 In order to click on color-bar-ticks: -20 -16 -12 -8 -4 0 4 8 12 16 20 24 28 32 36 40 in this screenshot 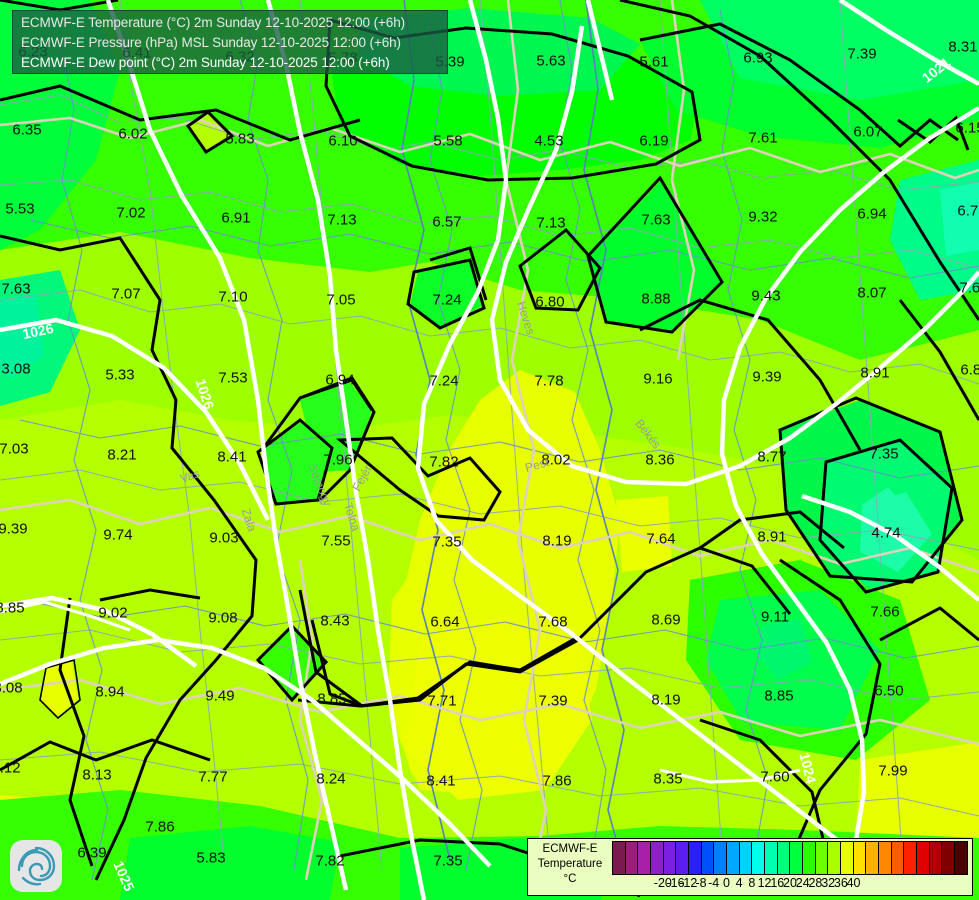, I will do `click(790, 884)`.